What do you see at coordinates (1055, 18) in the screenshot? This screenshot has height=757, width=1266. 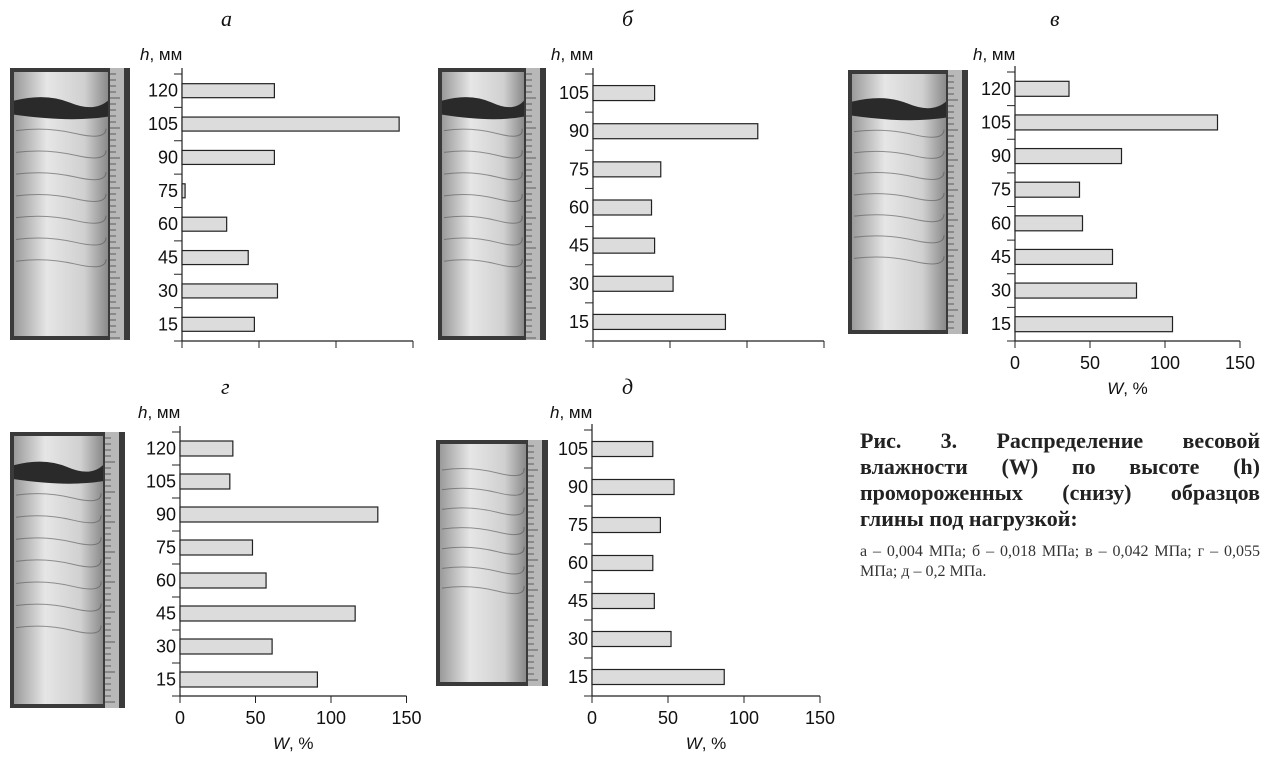 I see `panel-letter: в` at bounding box center [1055, 18].